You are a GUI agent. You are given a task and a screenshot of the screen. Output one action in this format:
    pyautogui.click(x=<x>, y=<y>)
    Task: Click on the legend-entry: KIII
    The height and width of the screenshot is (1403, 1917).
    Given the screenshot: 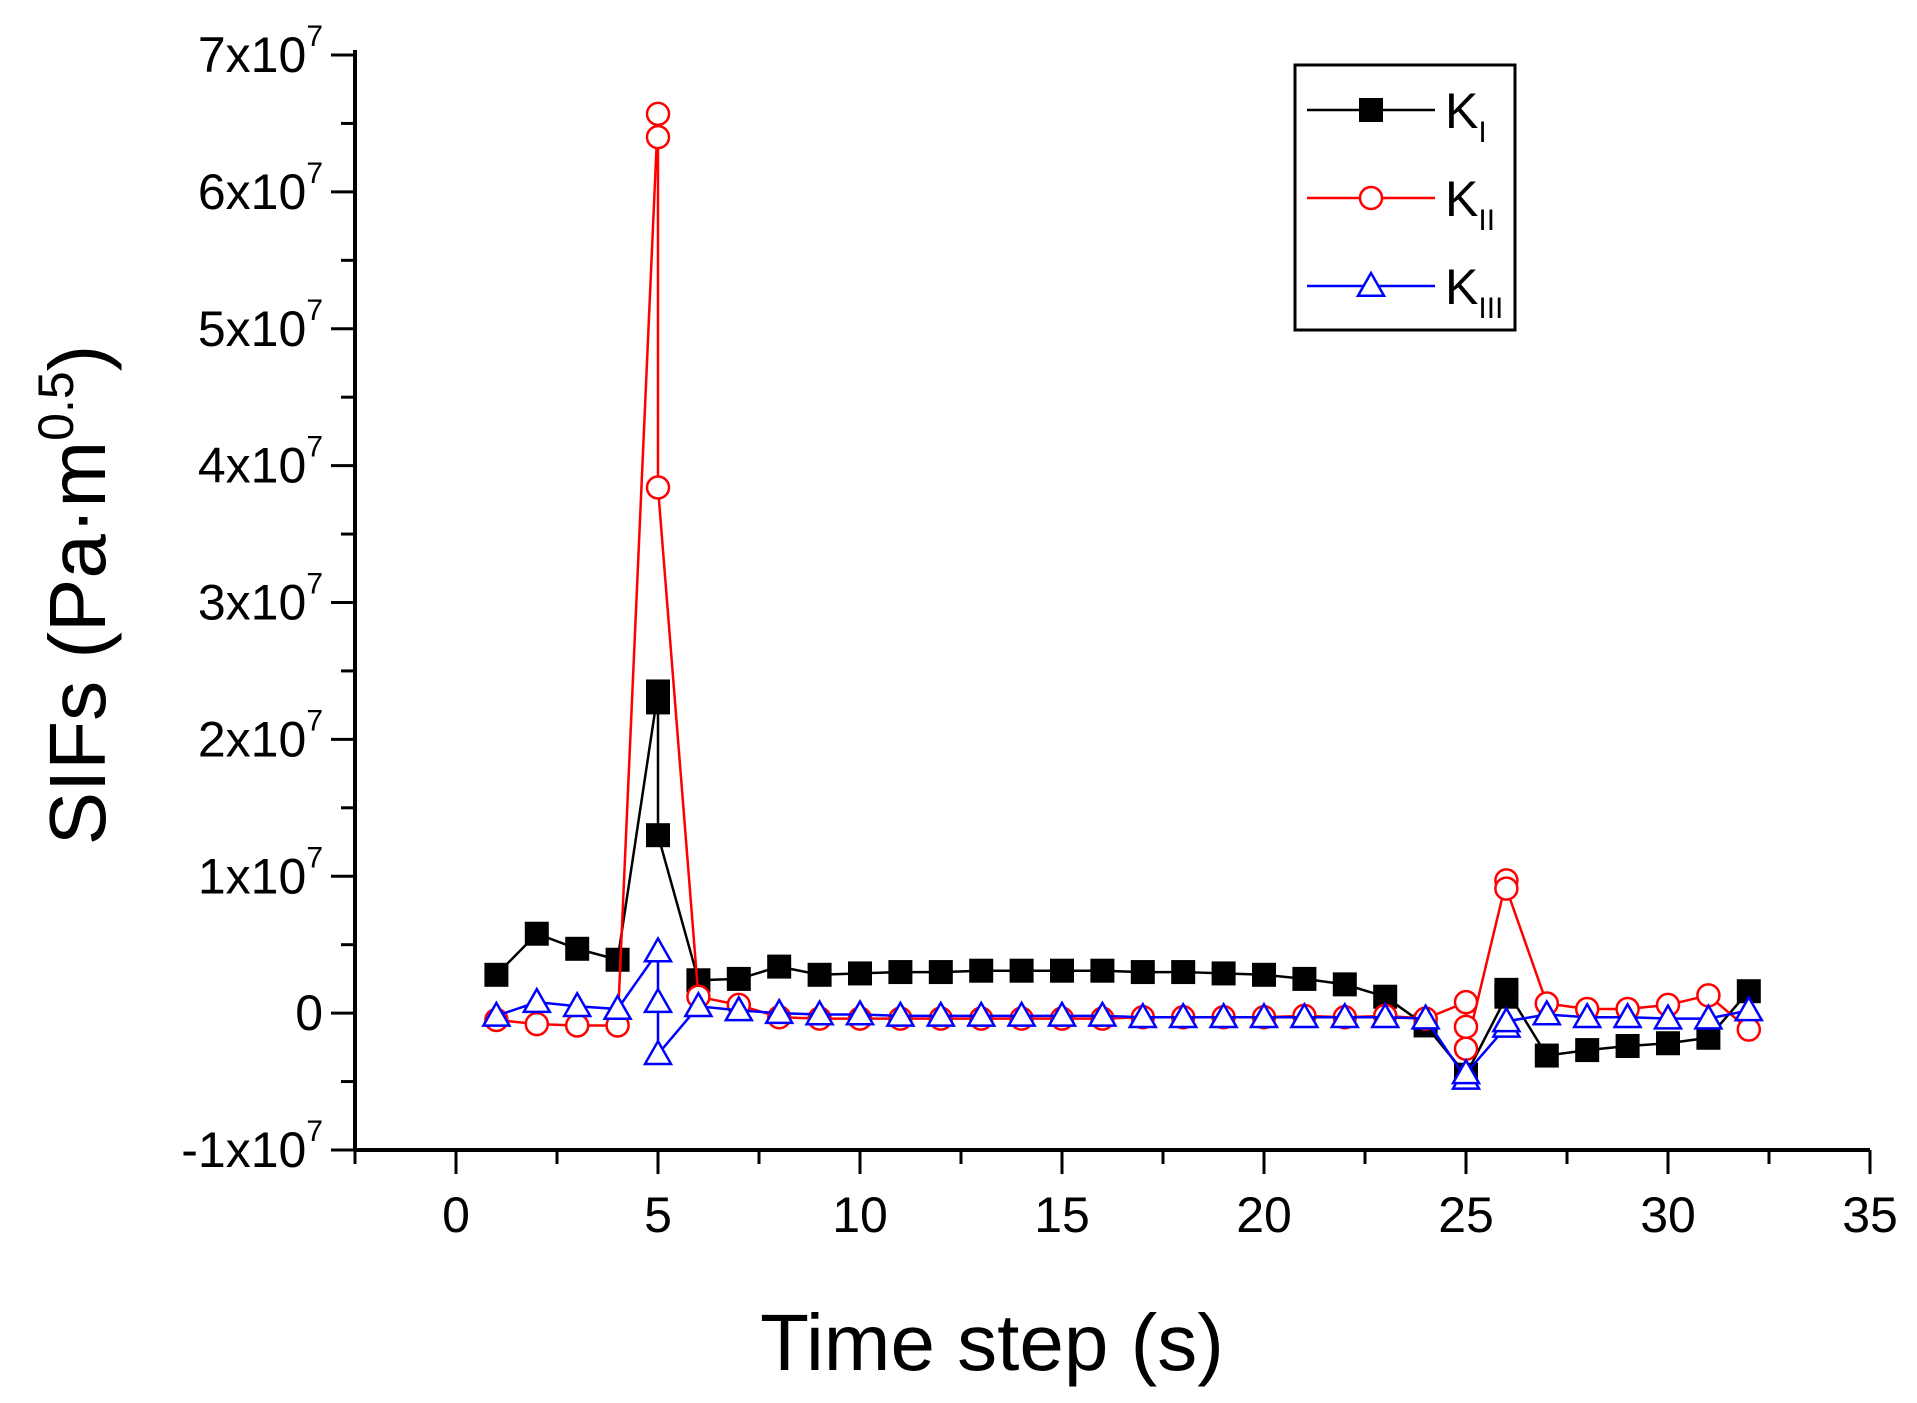 What is the action you would take?
    pyautogui.click(x=1405, y=292)
    